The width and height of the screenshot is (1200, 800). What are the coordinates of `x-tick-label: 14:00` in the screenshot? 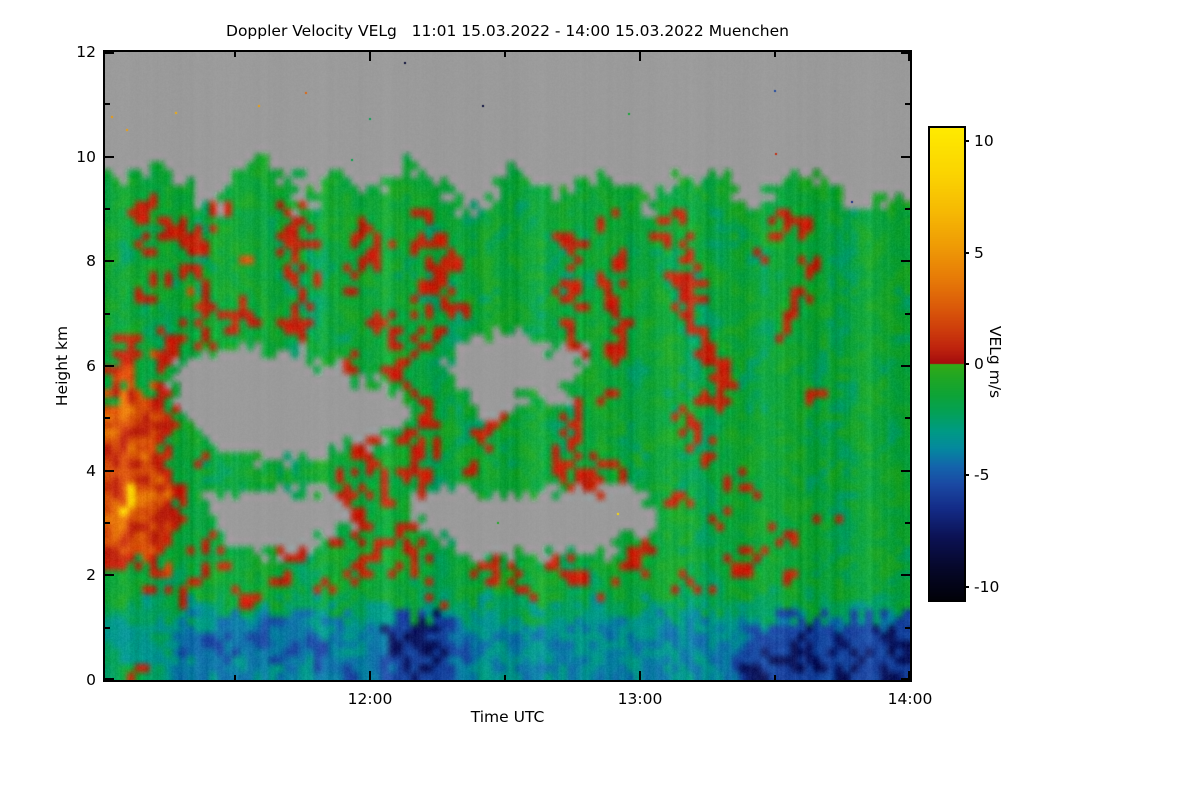 It's located at (910, 699).